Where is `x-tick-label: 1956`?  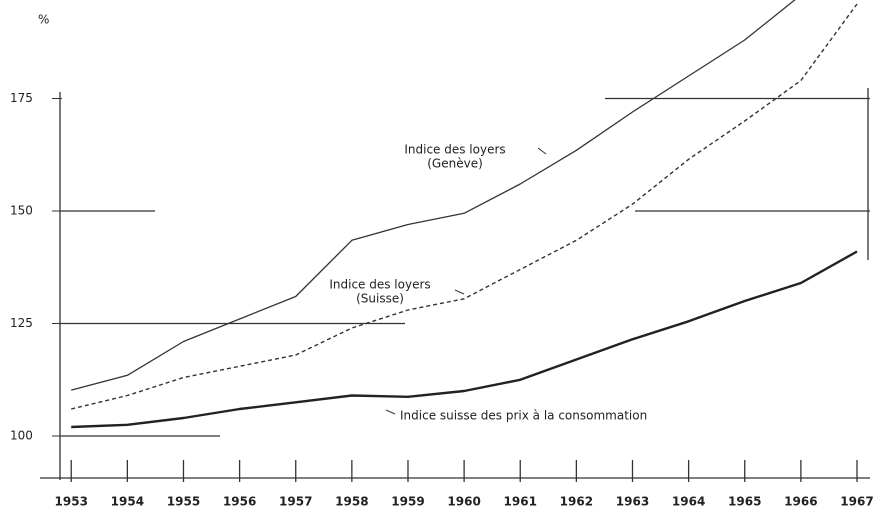 x-tick-label: 1956 is located at coordinates (239, 502).